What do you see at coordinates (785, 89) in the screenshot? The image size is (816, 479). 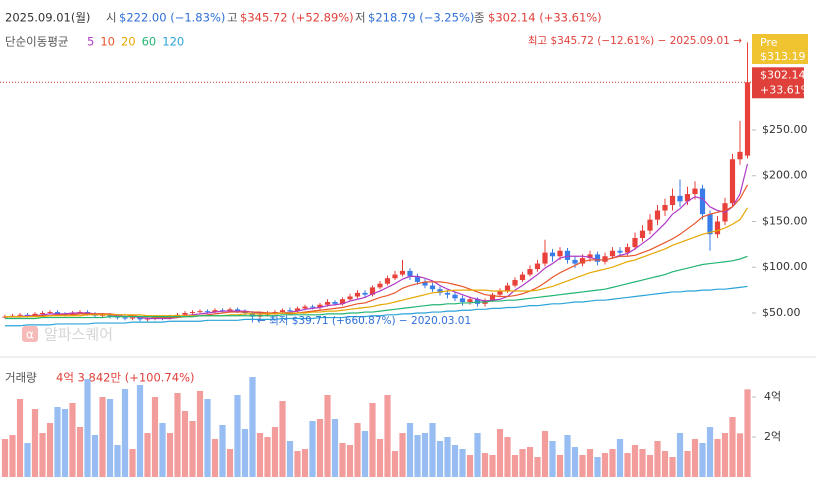 I see `last-price-change: +33.61%` at bounding box center [785, 89].